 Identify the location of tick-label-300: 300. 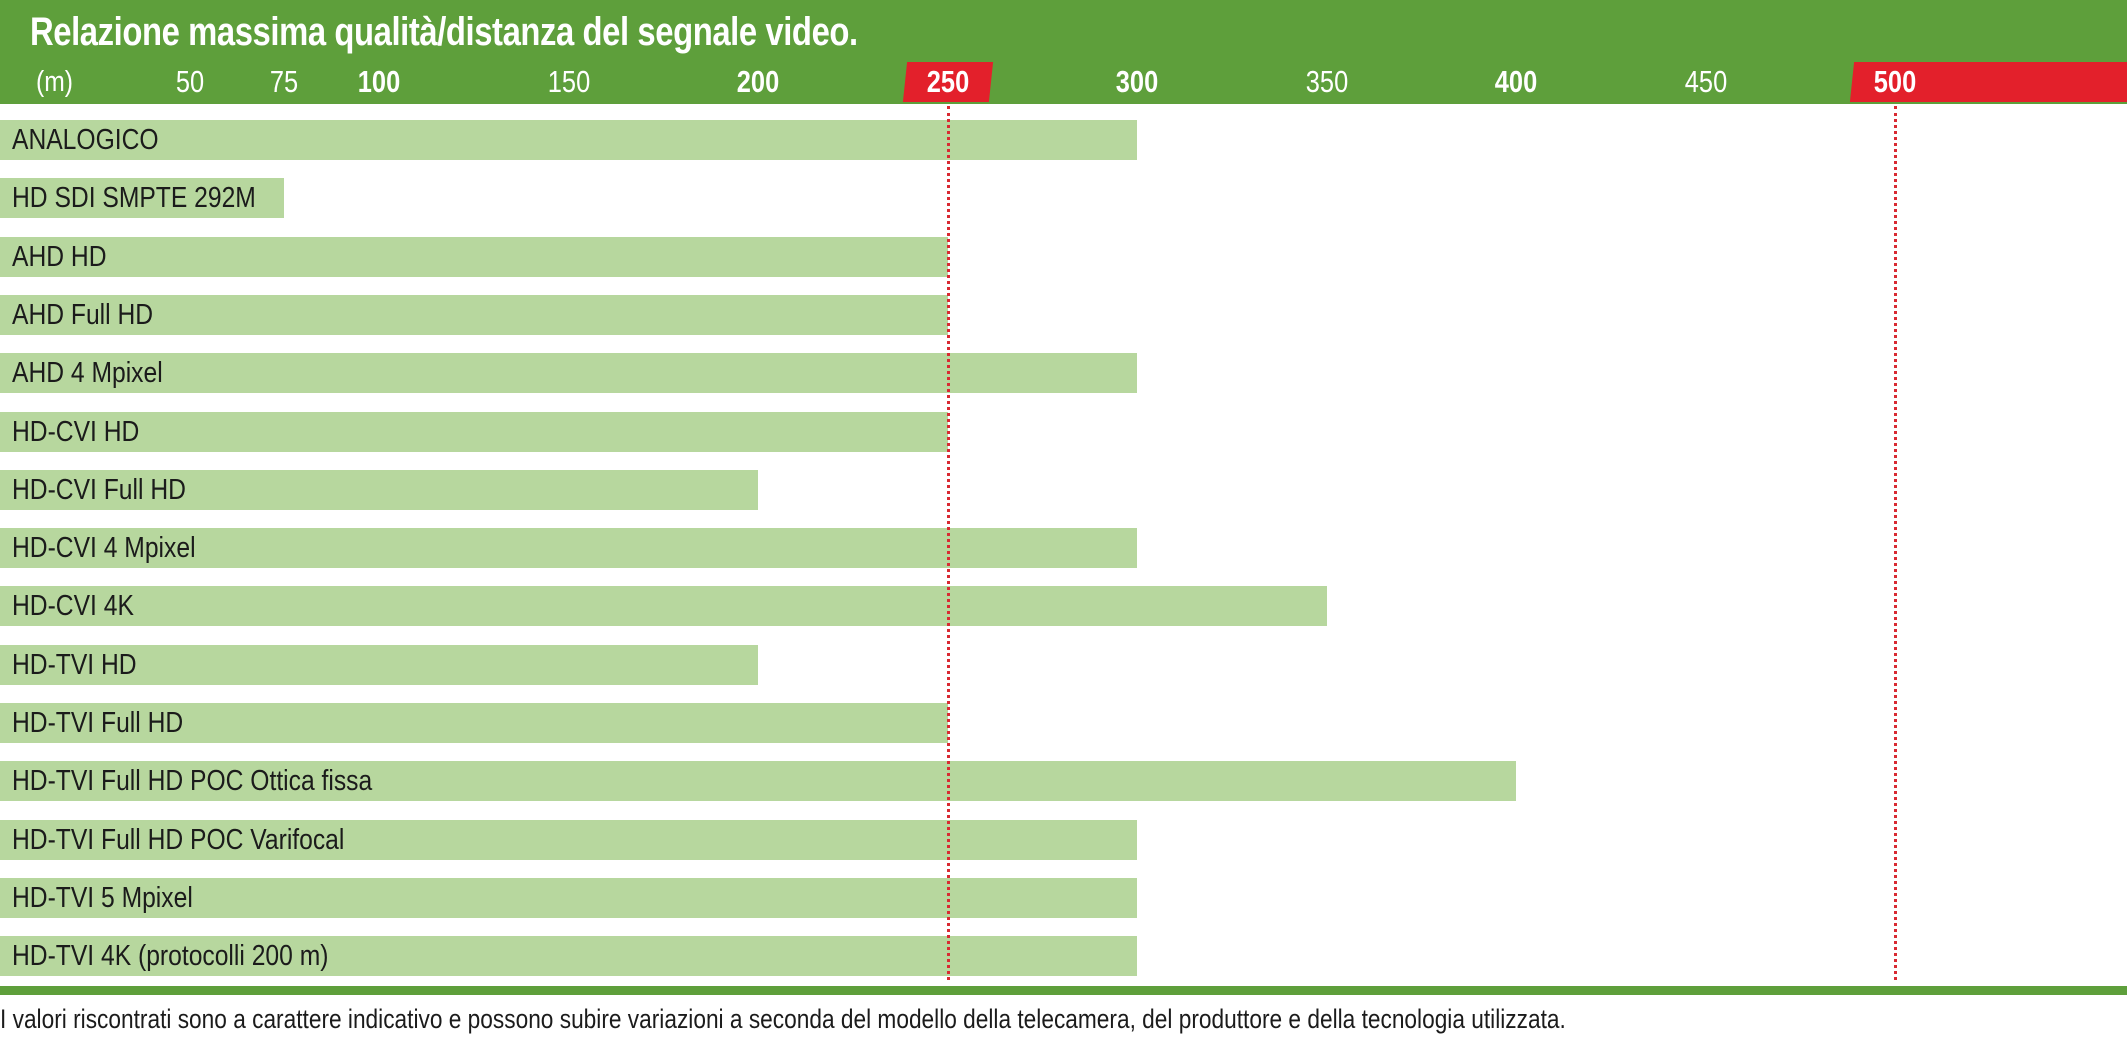
(1137, 81).